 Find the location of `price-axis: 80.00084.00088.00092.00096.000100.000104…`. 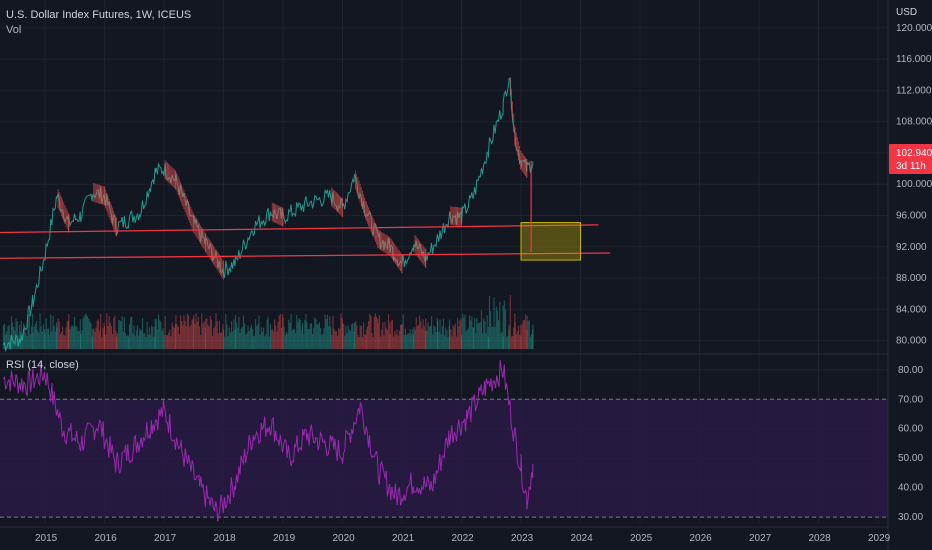

price-axis: 80.00084.00088.00092.00096.000100.000104… is located at coordinates (909, 275).